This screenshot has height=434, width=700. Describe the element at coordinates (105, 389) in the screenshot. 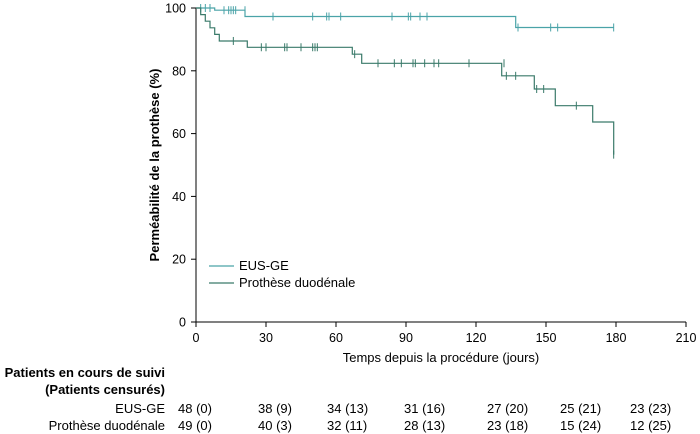

I see `risk-table-title-line2: (Patients censurés)` at that location.